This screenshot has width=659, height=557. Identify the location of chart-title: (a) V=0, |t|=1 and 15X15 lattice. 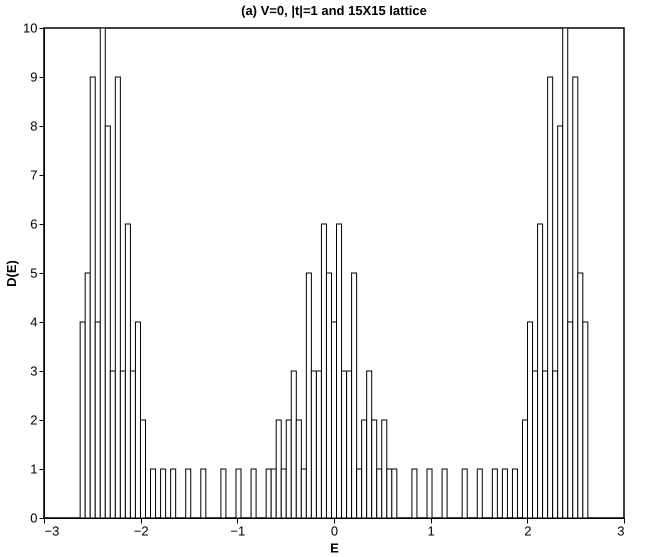
(334, 10).